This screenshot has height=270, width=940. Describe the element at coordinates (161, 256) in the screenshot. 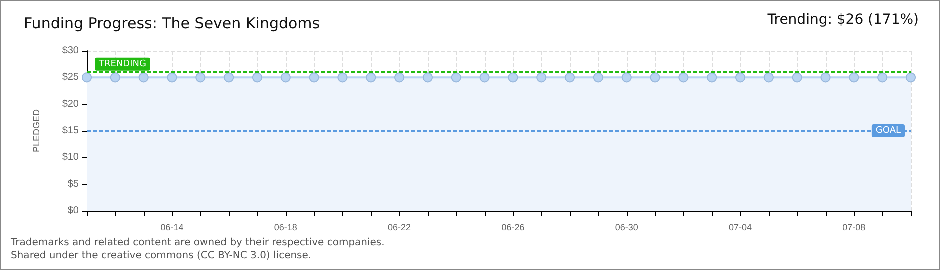

I see `text: Shared under the creative commons (CC BY-NC 3.0) license.` at that location.